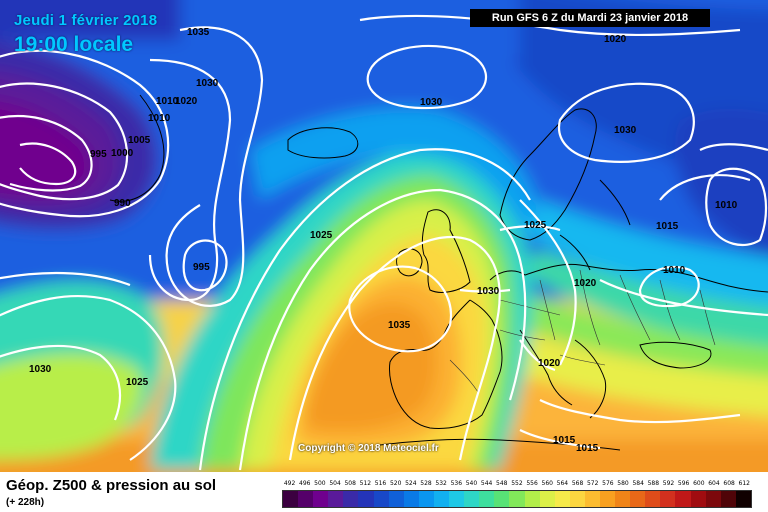 This screenshot has height=512, width=768. Describe the element at coordinates (744, 483) in the screenshot. I see `scale-tick-label: 612` at that location.